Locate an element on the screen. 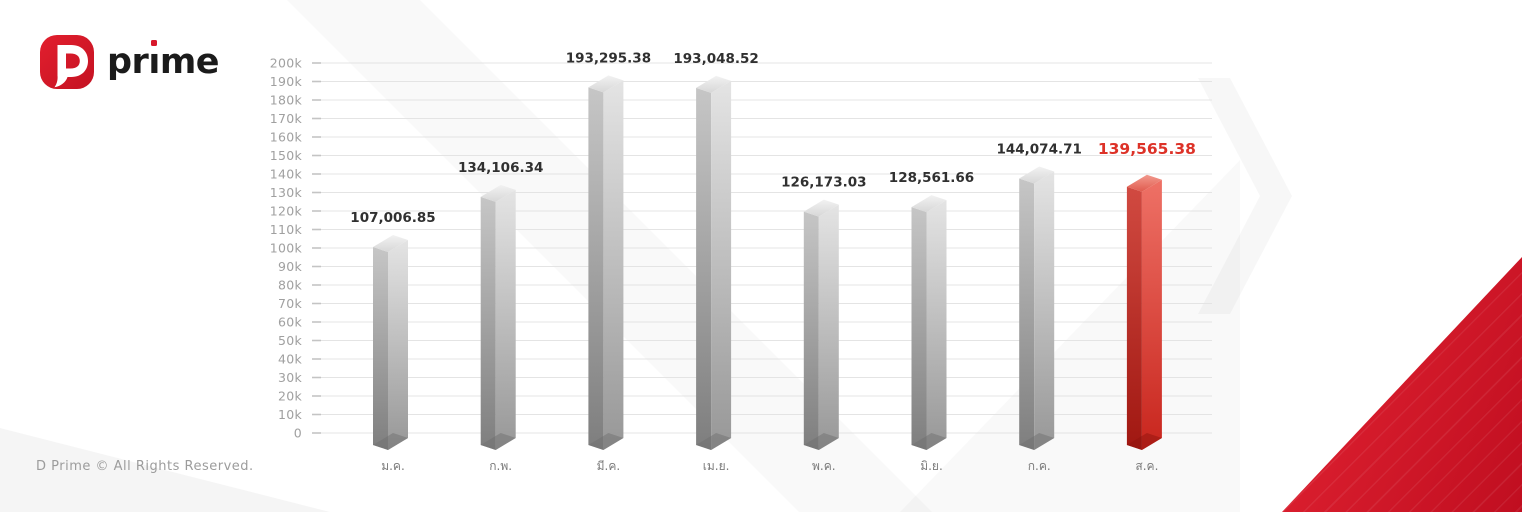 This screenshot has width=1522, height=512. bar-value-label: 107,006.85 is located at coordinates (392, 218).